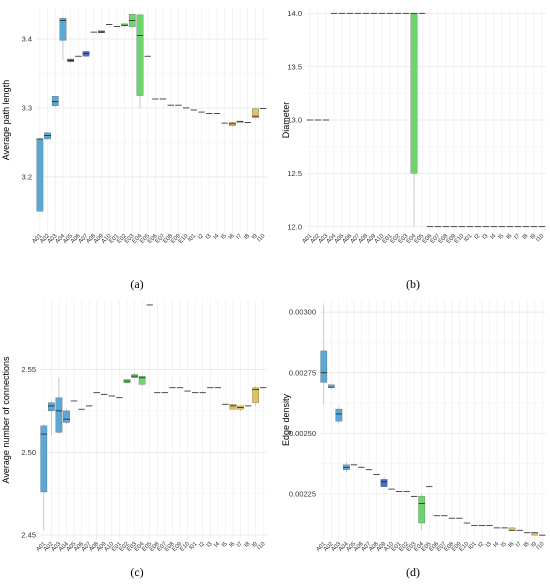  What do you see at coordinates (294, 226) in the screenshot?
I see `y-tick-label: 12.0` at bounding box center [294, 226].